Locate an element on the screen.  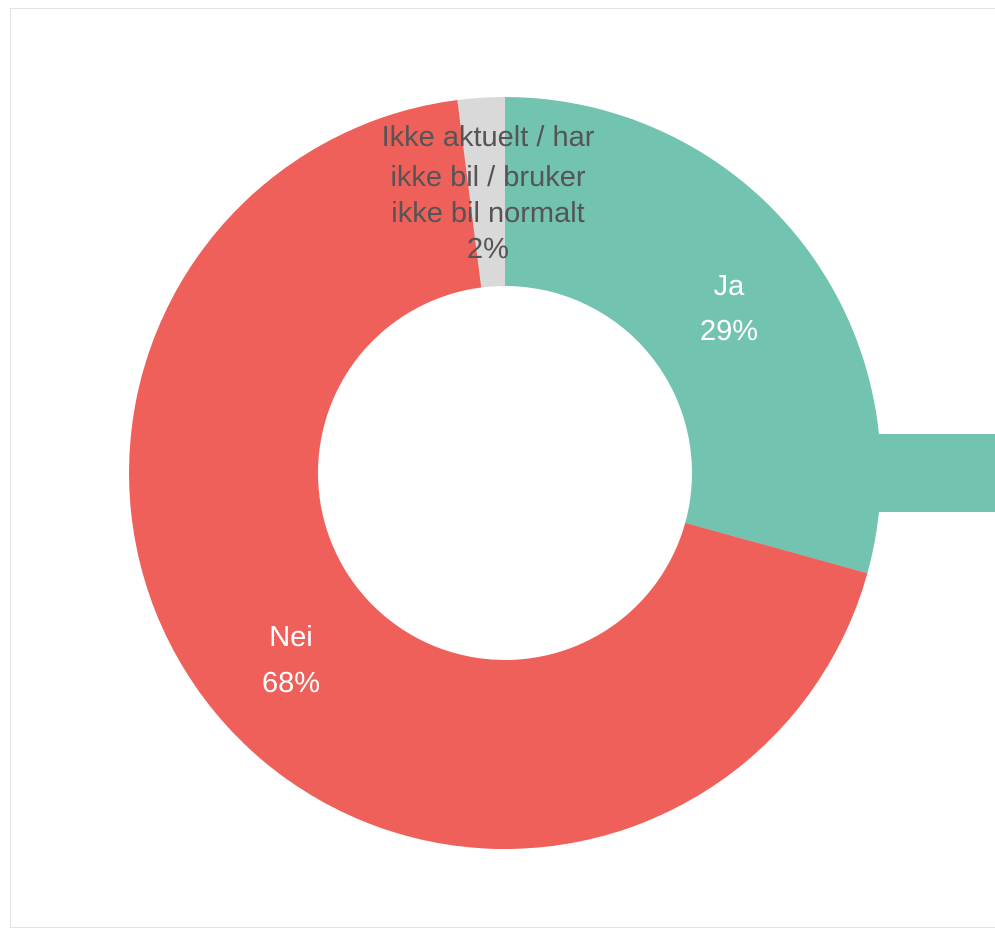
slice-label-ikke-aktuelt-line2: ikke bil / bruker is located at coordinates (487, 177).